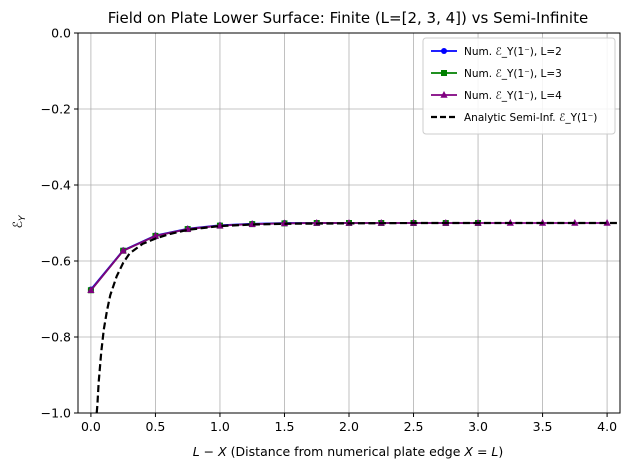 Image resolution: width=630 pixels, height=470 pixels. I want to click on legend-item: Num. ℰ_Y(1⁻), L=3, so click(496, 74).